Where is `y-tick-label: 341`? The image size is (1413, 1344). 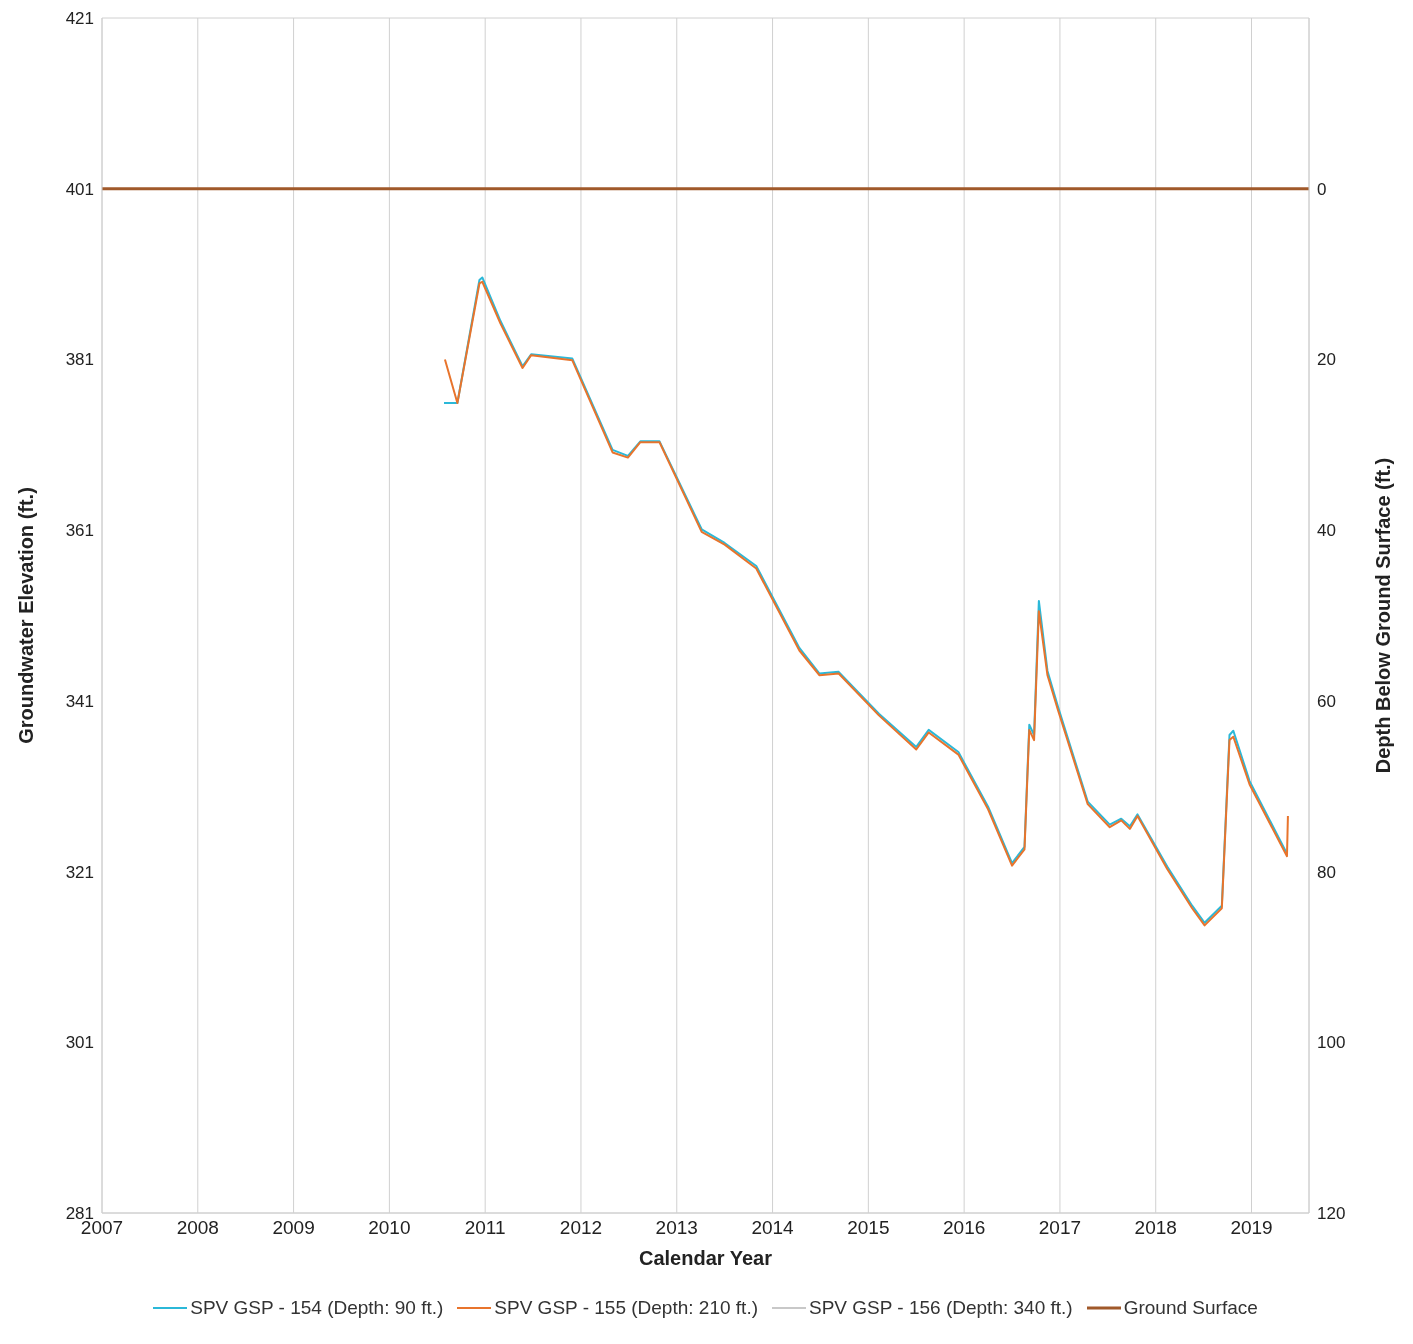 y-tick-label: 341 is located at coordinates (79, 701).